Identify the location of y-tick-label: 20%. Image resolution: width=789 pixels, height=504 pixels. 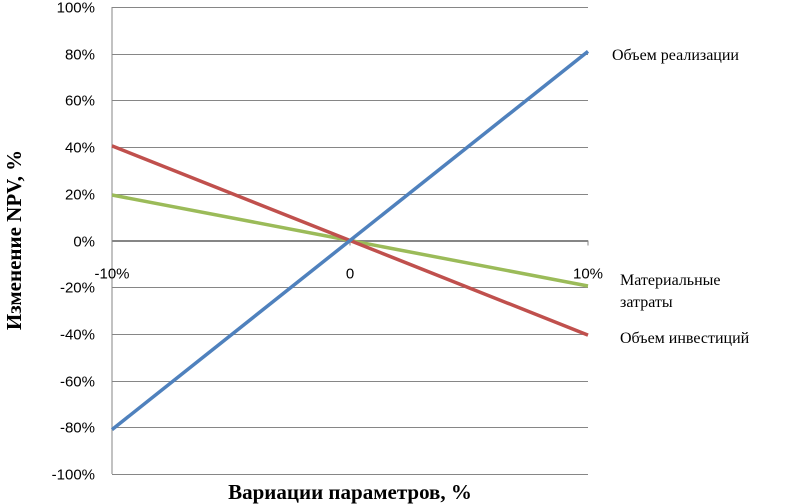
(80, 195).